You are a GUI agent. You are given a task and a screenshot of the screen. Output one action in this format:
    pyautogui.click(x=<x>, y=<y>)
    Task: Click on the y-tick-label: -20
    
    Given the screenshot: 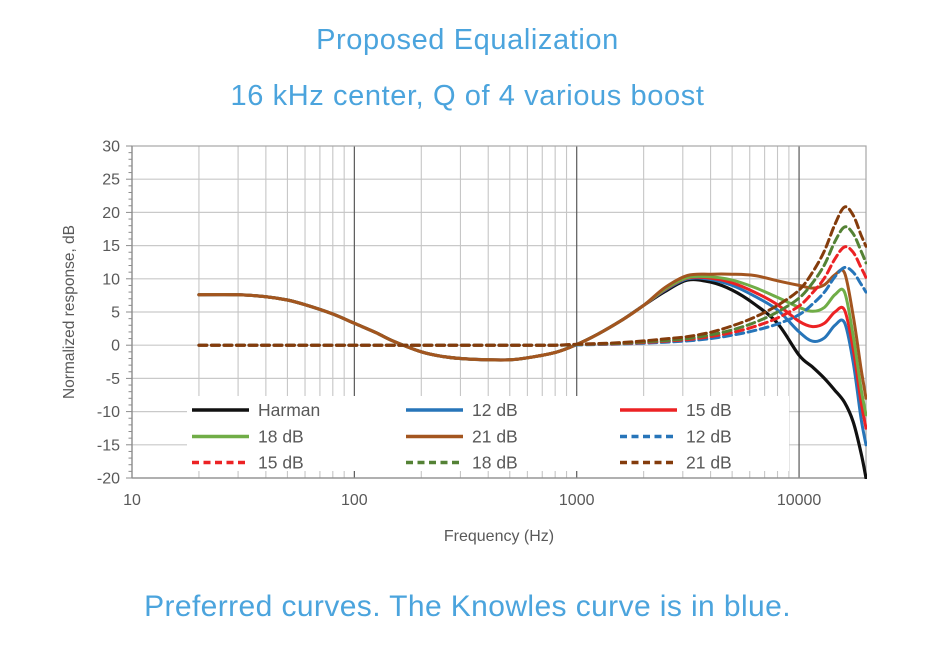 What is the action you would take?
    pyautogui.click(x=108, y=479)
    